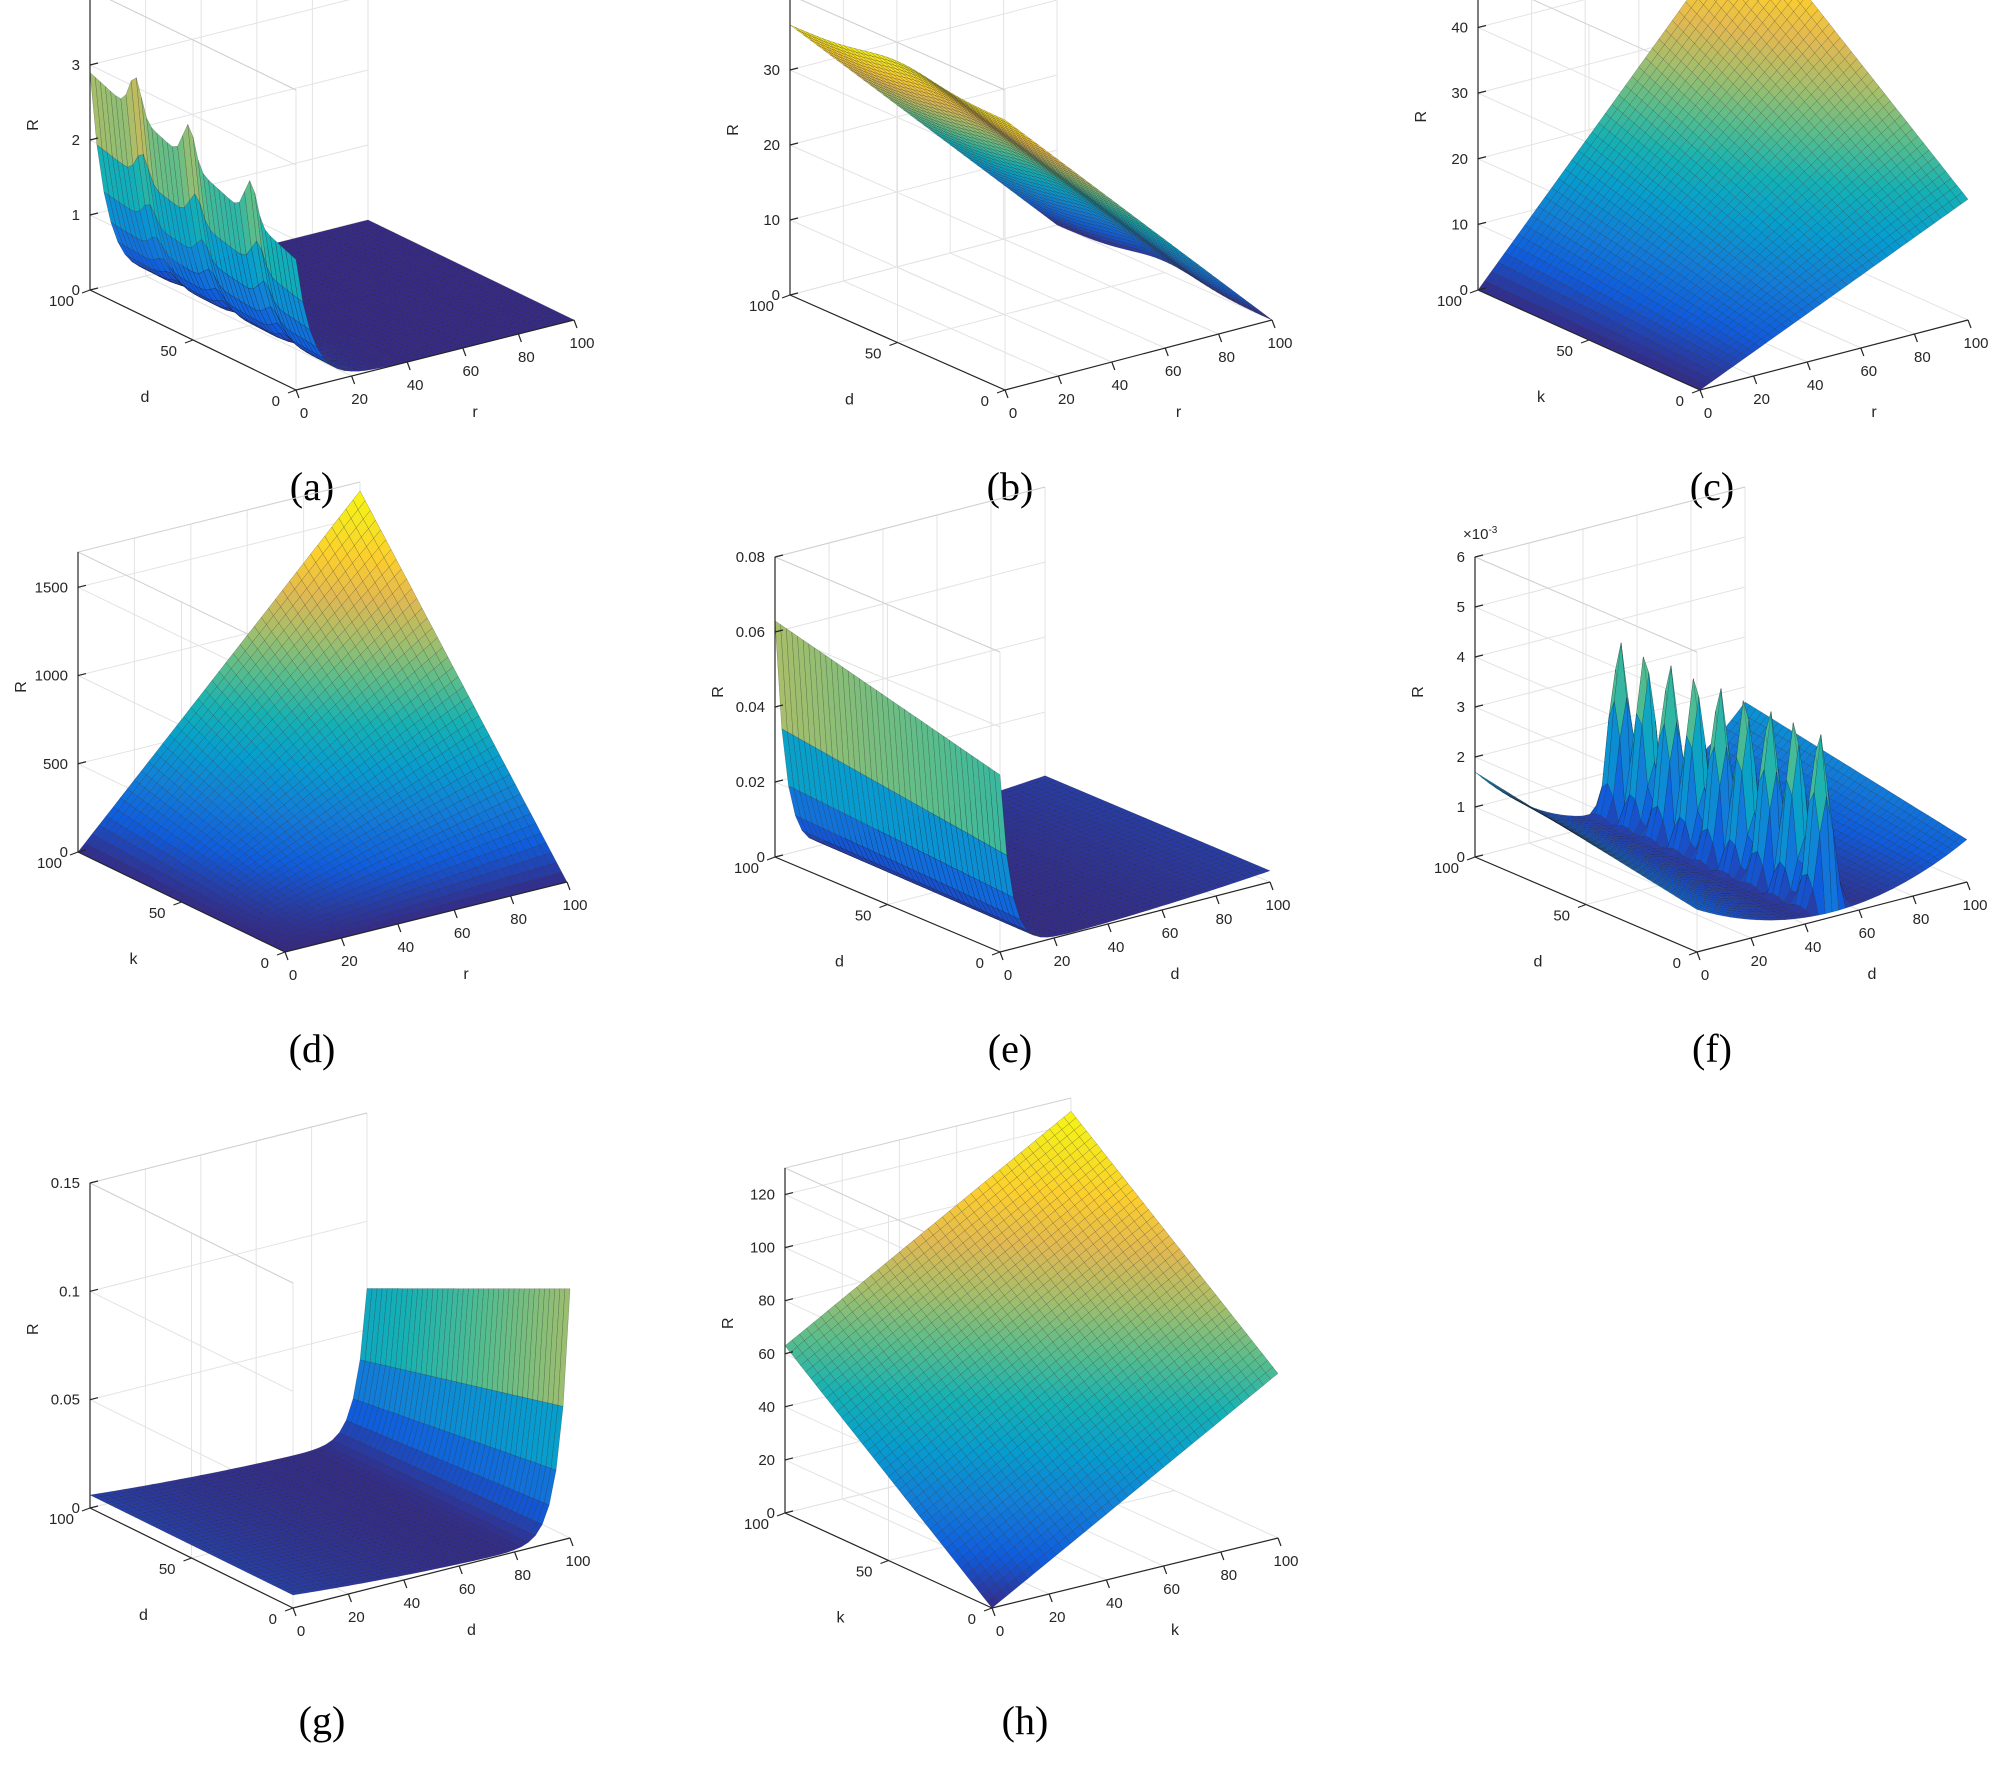 This screenshot has height=1769, width=2007. Describe the element at coordinates (1031, 1360) in the screenshot. I see `surface-h` at that location.